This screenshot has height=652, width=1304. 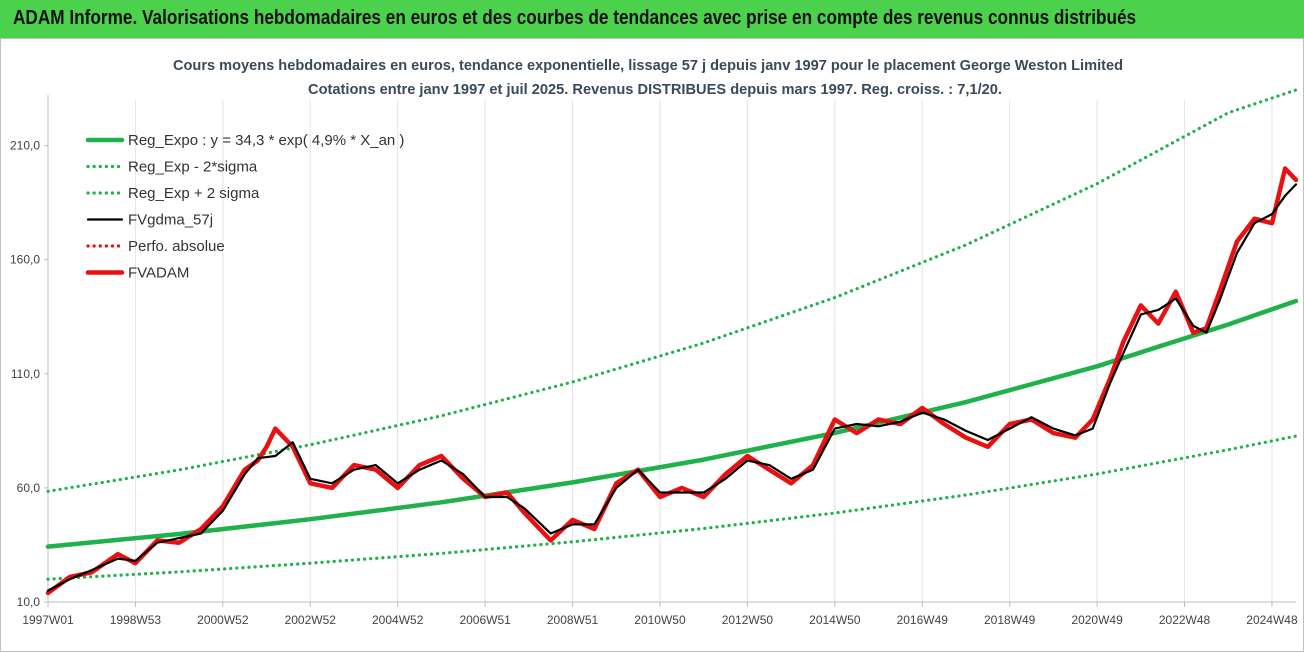 I want to click on y-tick-label: 210,0, so click(x=25, y=146).